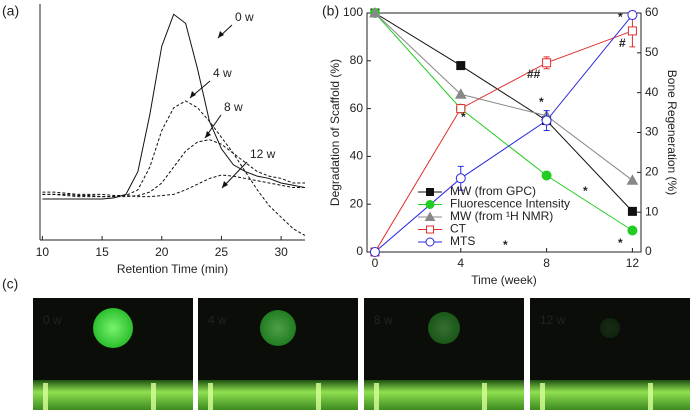 Image resolution: width=700 pixels, height=410 pixels. What do you see at coordinates (652, 92) in the screenshot?
I see `y2-tick-label: 40` at bounding box center [652, 92].